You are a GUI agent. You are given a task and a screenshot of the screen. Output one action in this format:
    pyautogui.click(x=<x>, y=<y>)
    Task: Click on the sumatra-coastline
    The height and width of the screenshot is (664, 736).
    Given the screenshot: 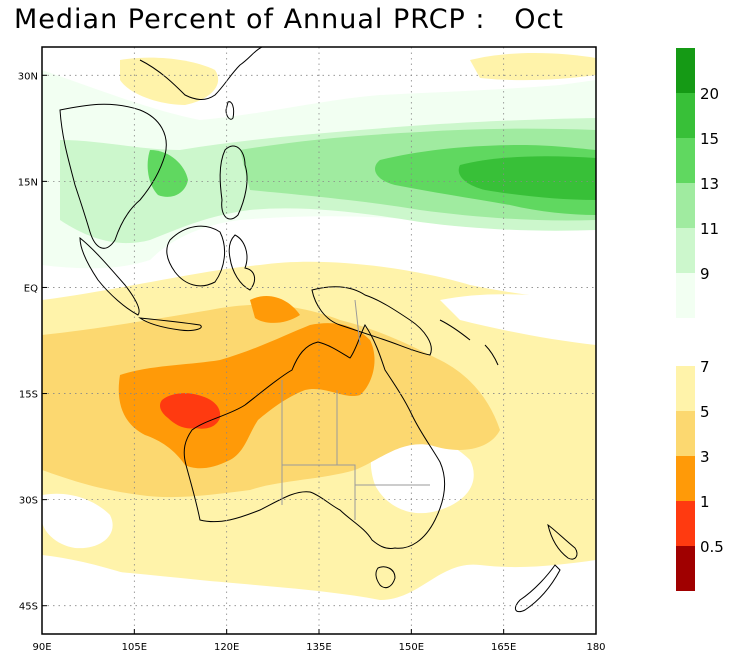 What is the action you would take?
    pyautogui.click(x=109, y=276)
    